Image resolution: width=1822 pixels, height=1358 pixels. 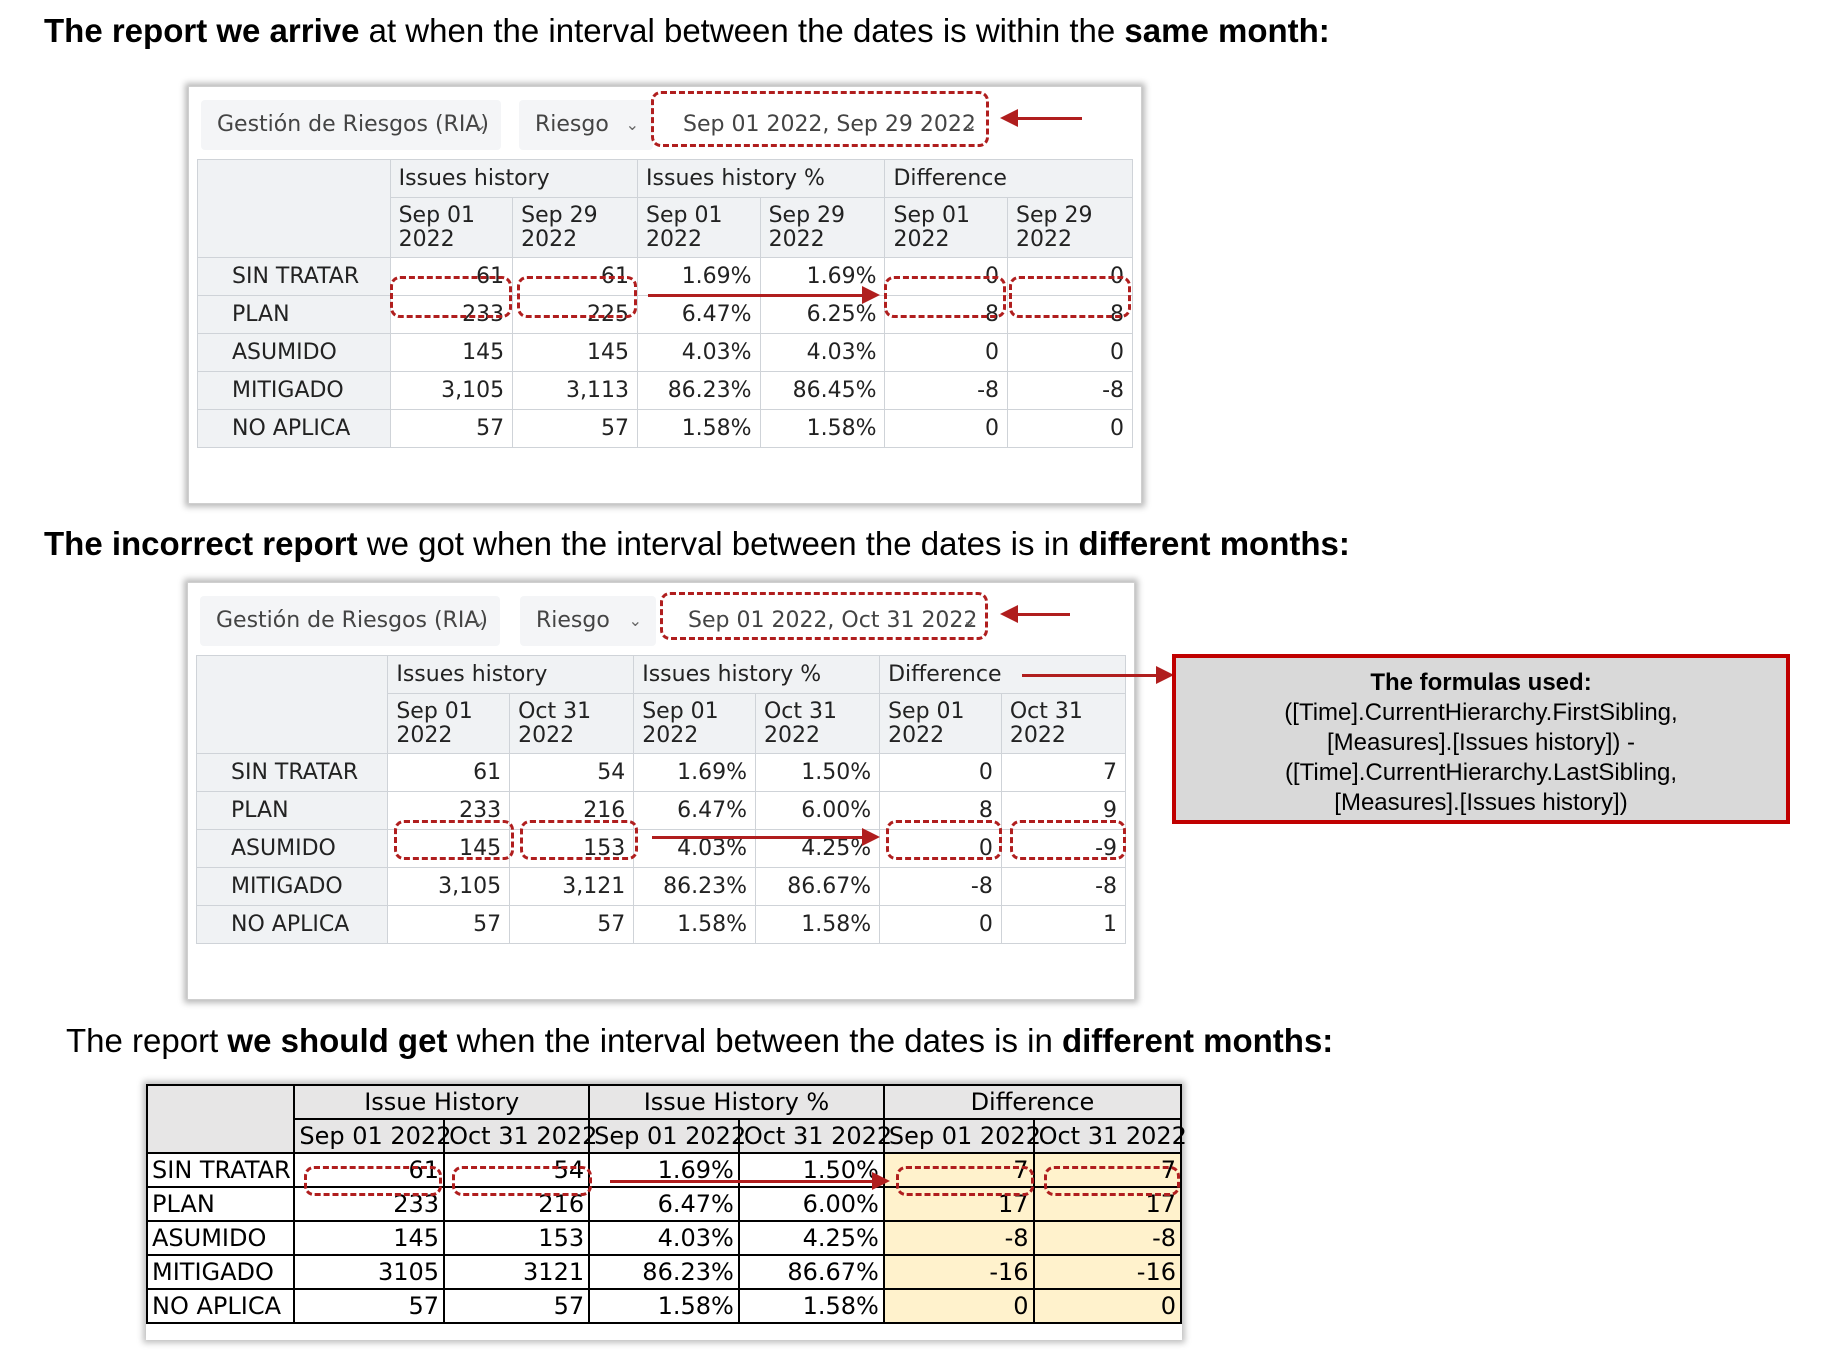 I want to click on table-cell: 8, so click(x=946, y=314).